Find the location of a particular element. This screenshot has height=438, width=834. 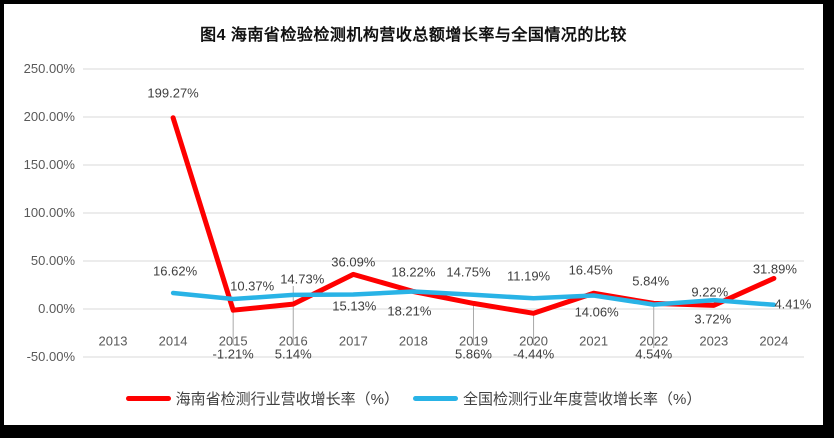

legend-item-hainan: 海南省检测行业营收增长率（%） is located at coordinates (262, 398).